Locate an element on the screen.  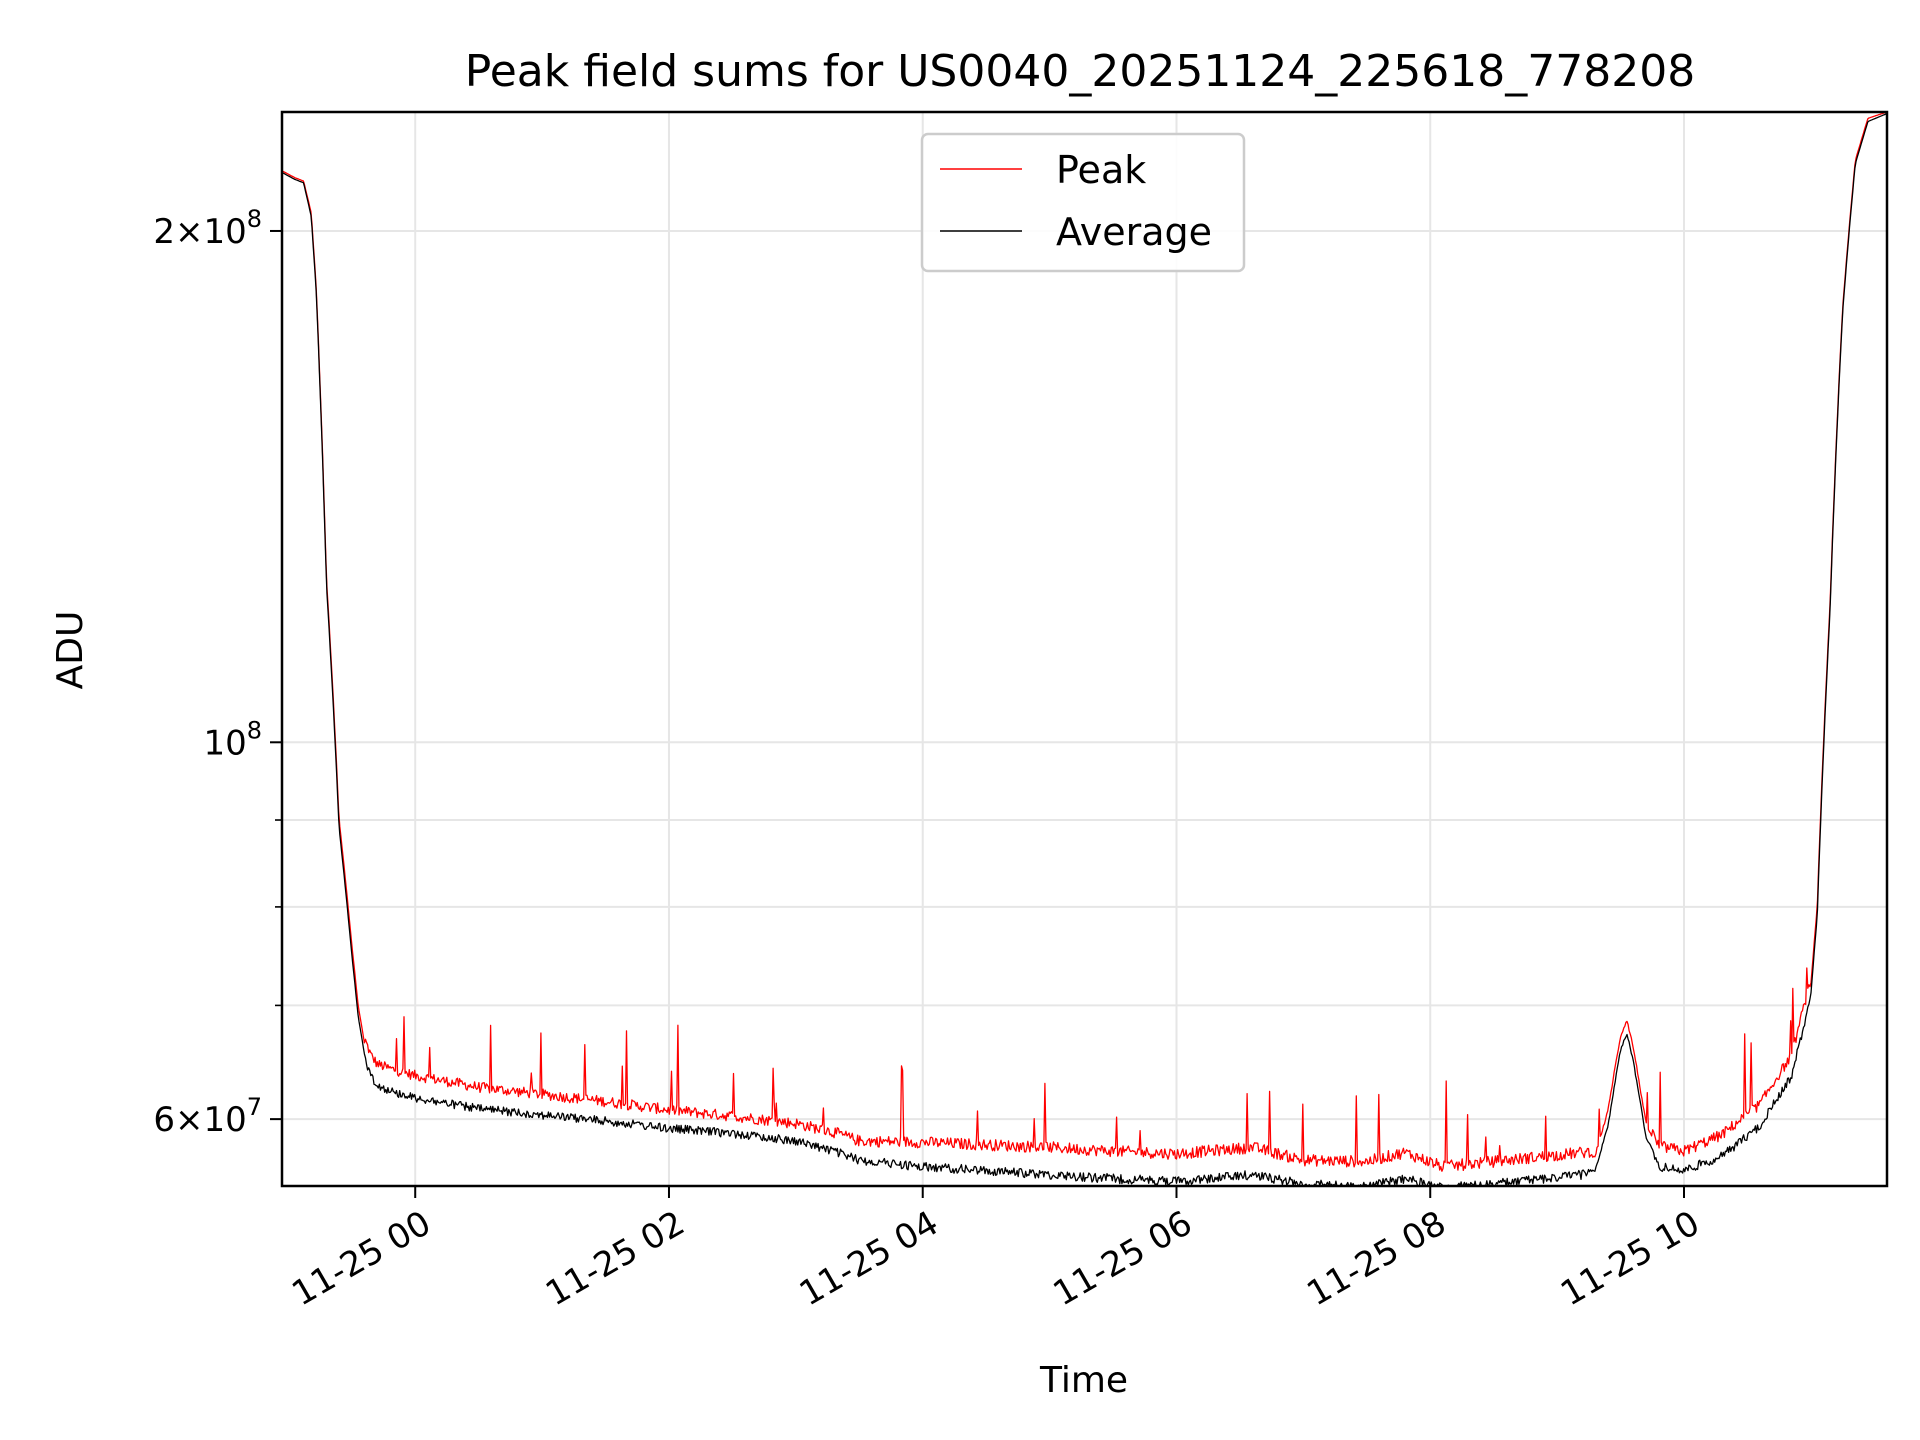
y-axis: 6×107 108 2×108 is located at coordinates (217, 672).